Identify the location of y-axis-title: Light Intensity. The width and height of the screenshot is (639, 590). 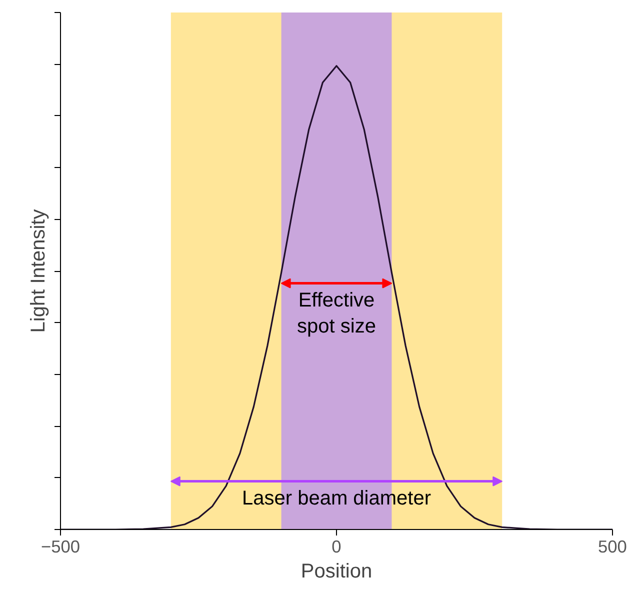
(39, 271).